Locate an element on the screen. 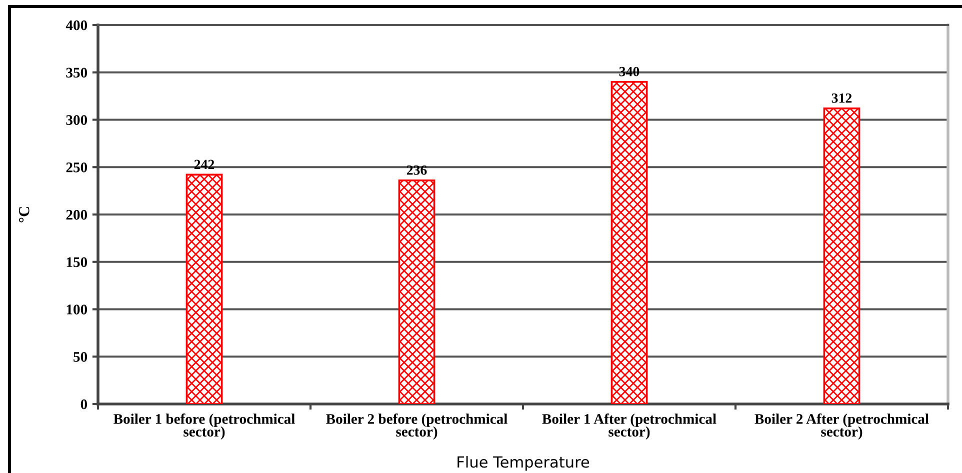 The image size is (962, 473). y-tick-label: 50 is located at coordinates (81, 357).